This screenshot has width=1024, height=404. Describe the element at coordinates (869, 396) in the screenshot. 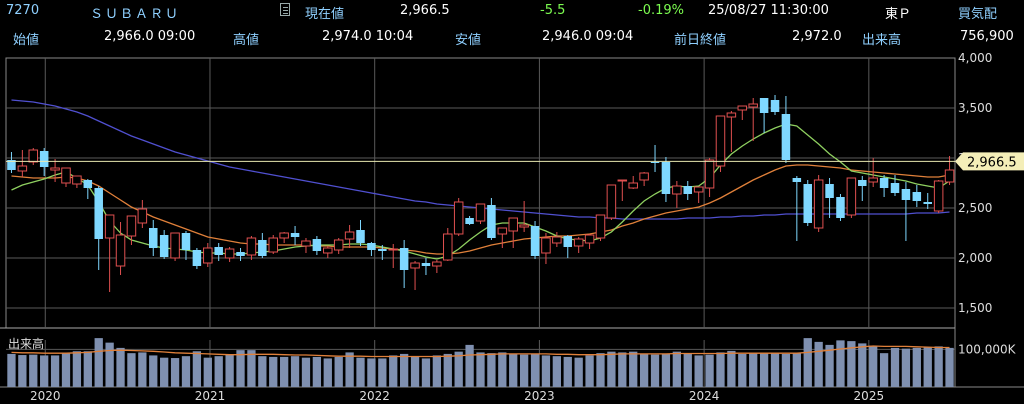

I see `year-tick-label: 2025` at that location.